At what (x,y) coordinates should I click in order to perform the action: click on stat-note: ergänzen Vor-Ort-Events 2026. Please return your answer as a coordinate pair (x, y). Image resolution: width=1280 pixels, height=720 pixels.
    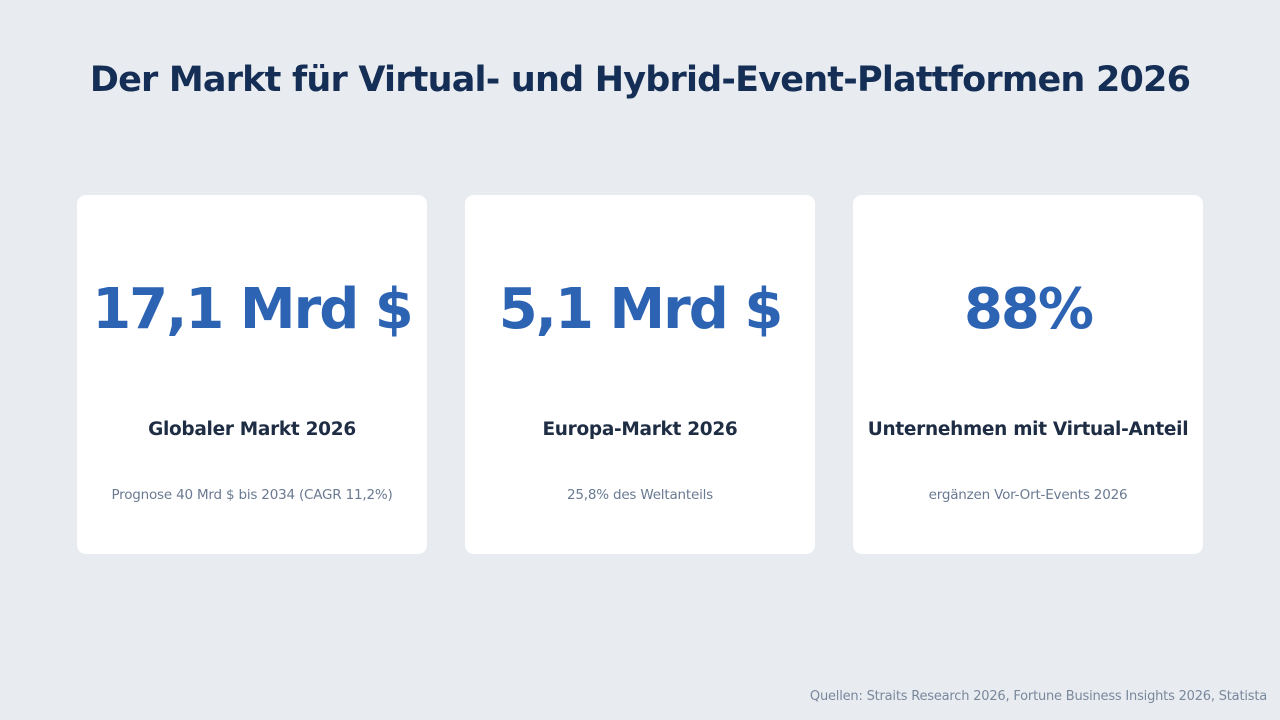
    Looking at the image, I should click on (1028, 495).